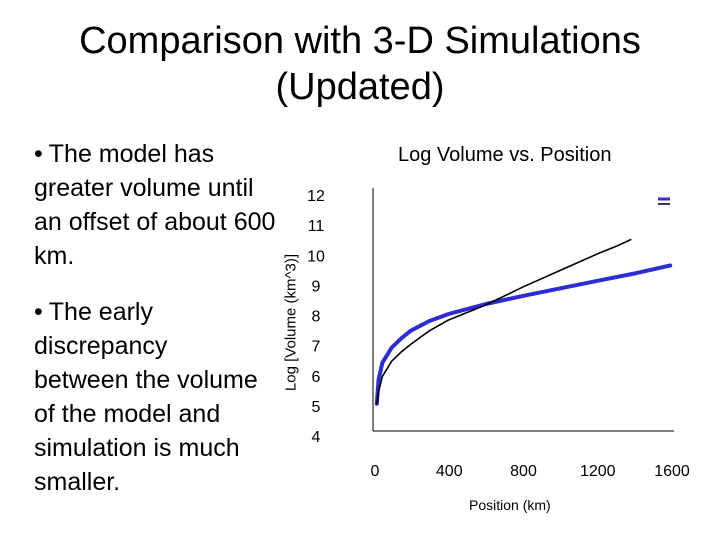 This screenshot has width=720, height=540. I want to click on x-tick-label: 800, so click(523, 471).